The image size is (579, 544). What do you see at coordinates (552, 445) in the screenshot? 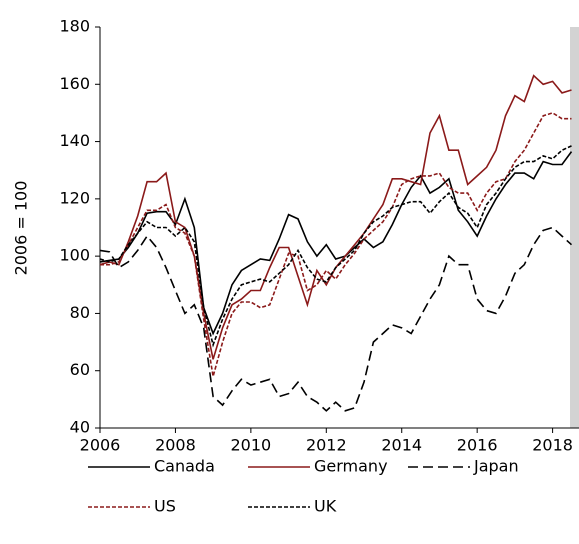
I see `x-tick-label: 2018` at bounding box center [552, 445].